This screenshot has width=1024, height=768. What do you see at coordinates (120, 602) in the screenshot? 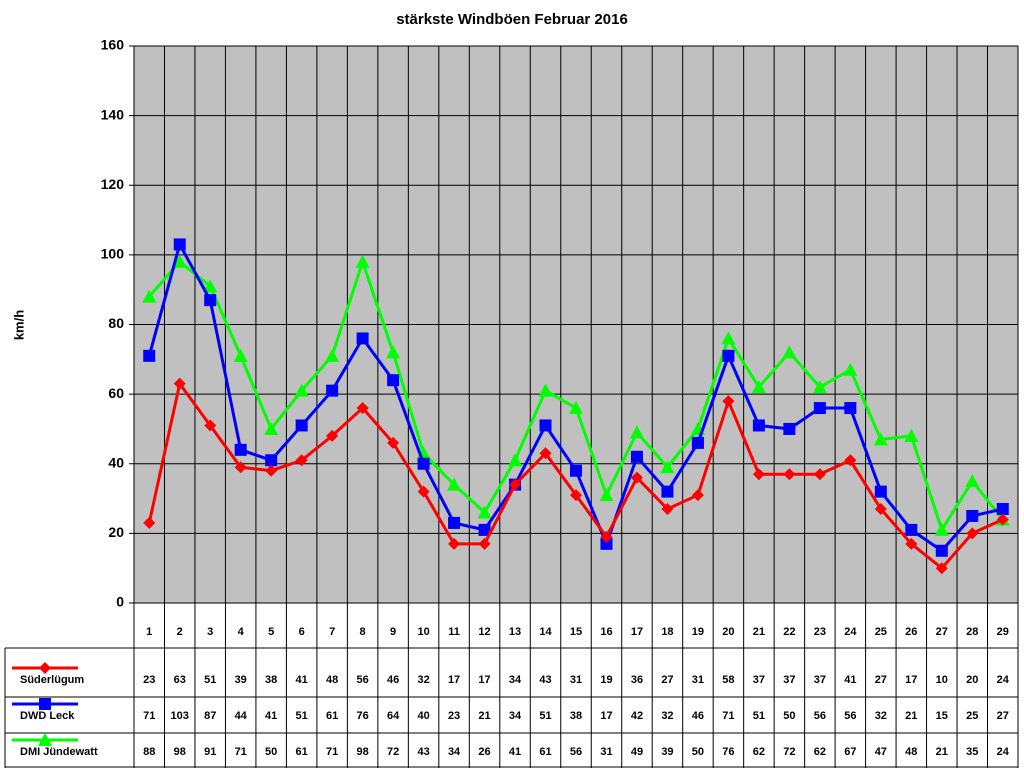
I see `y-tick-label: 0` at bounding box center [120, 602].